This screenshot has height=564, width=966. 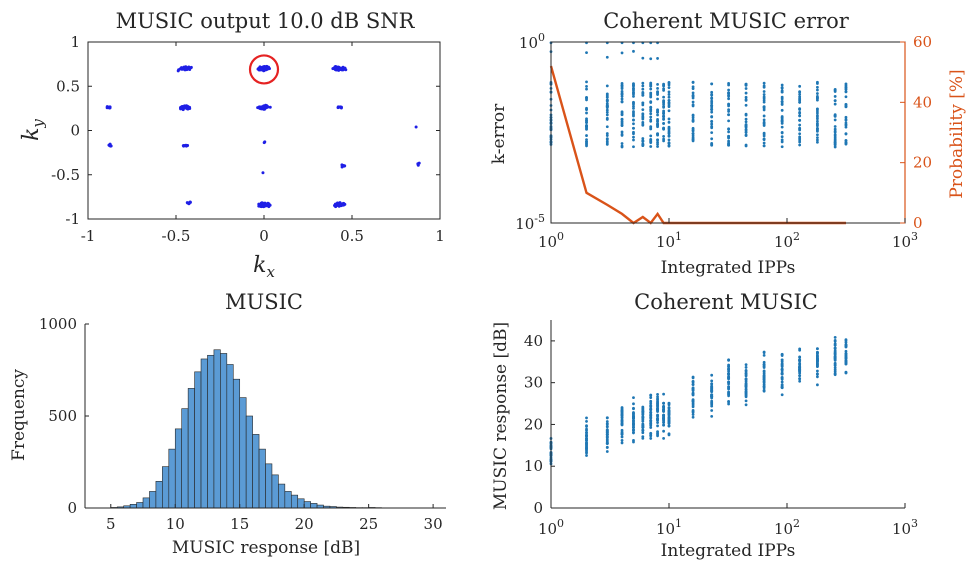 I want to click on x-tick-label: 0, so click(x=264, y=236).